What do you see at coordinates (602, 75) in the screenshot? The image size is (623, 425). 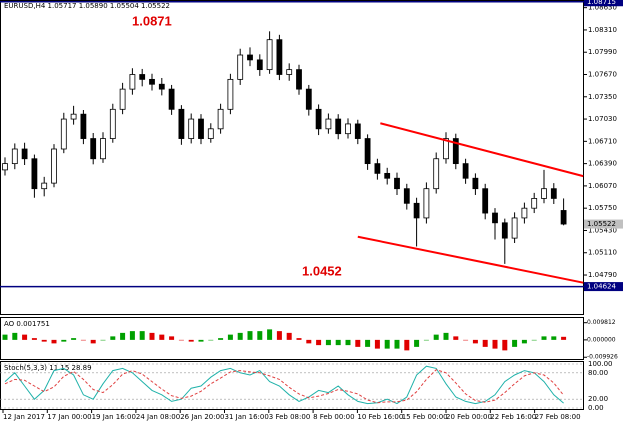 I see `y-tick-label: 1.07670` at bounding box center [602, 75].